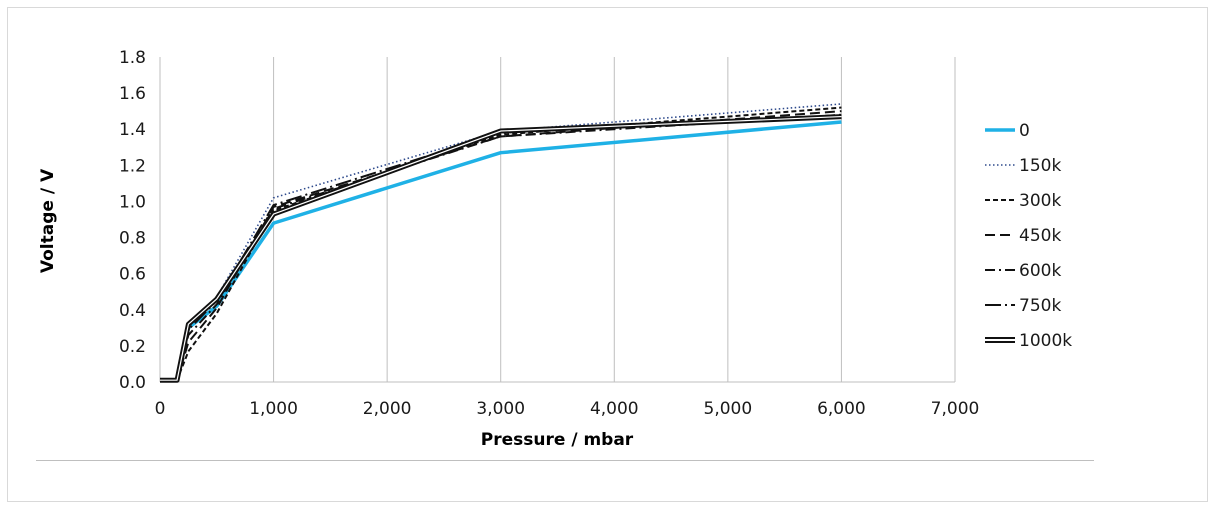 The height and width of the screenshot is (508, 1214). I want to click on legend-label-1000k: 1000k, so click(1045, 341).